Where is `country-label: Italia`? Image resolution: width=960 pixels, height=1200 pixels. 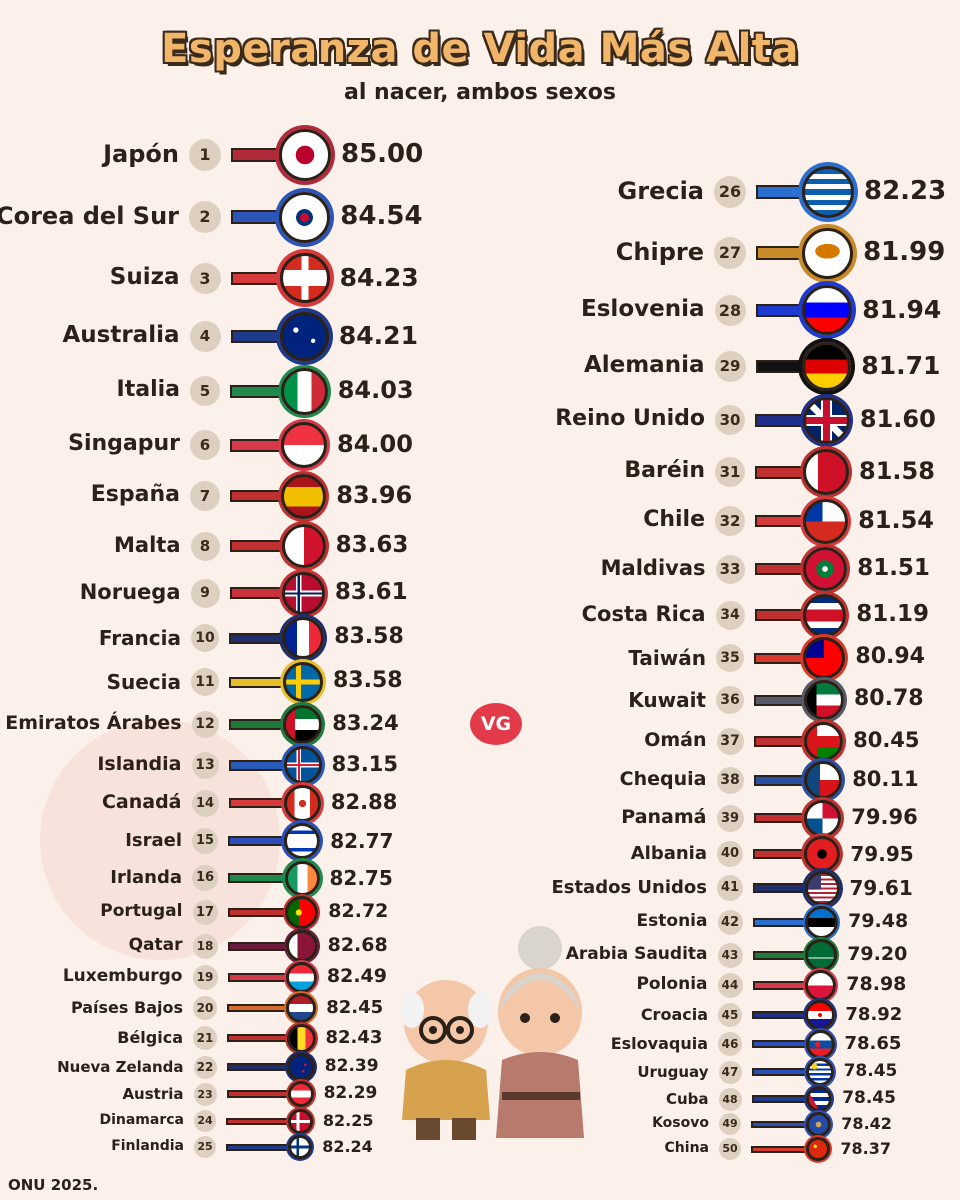
country-label: Italia is located at coordinates (148, 390).